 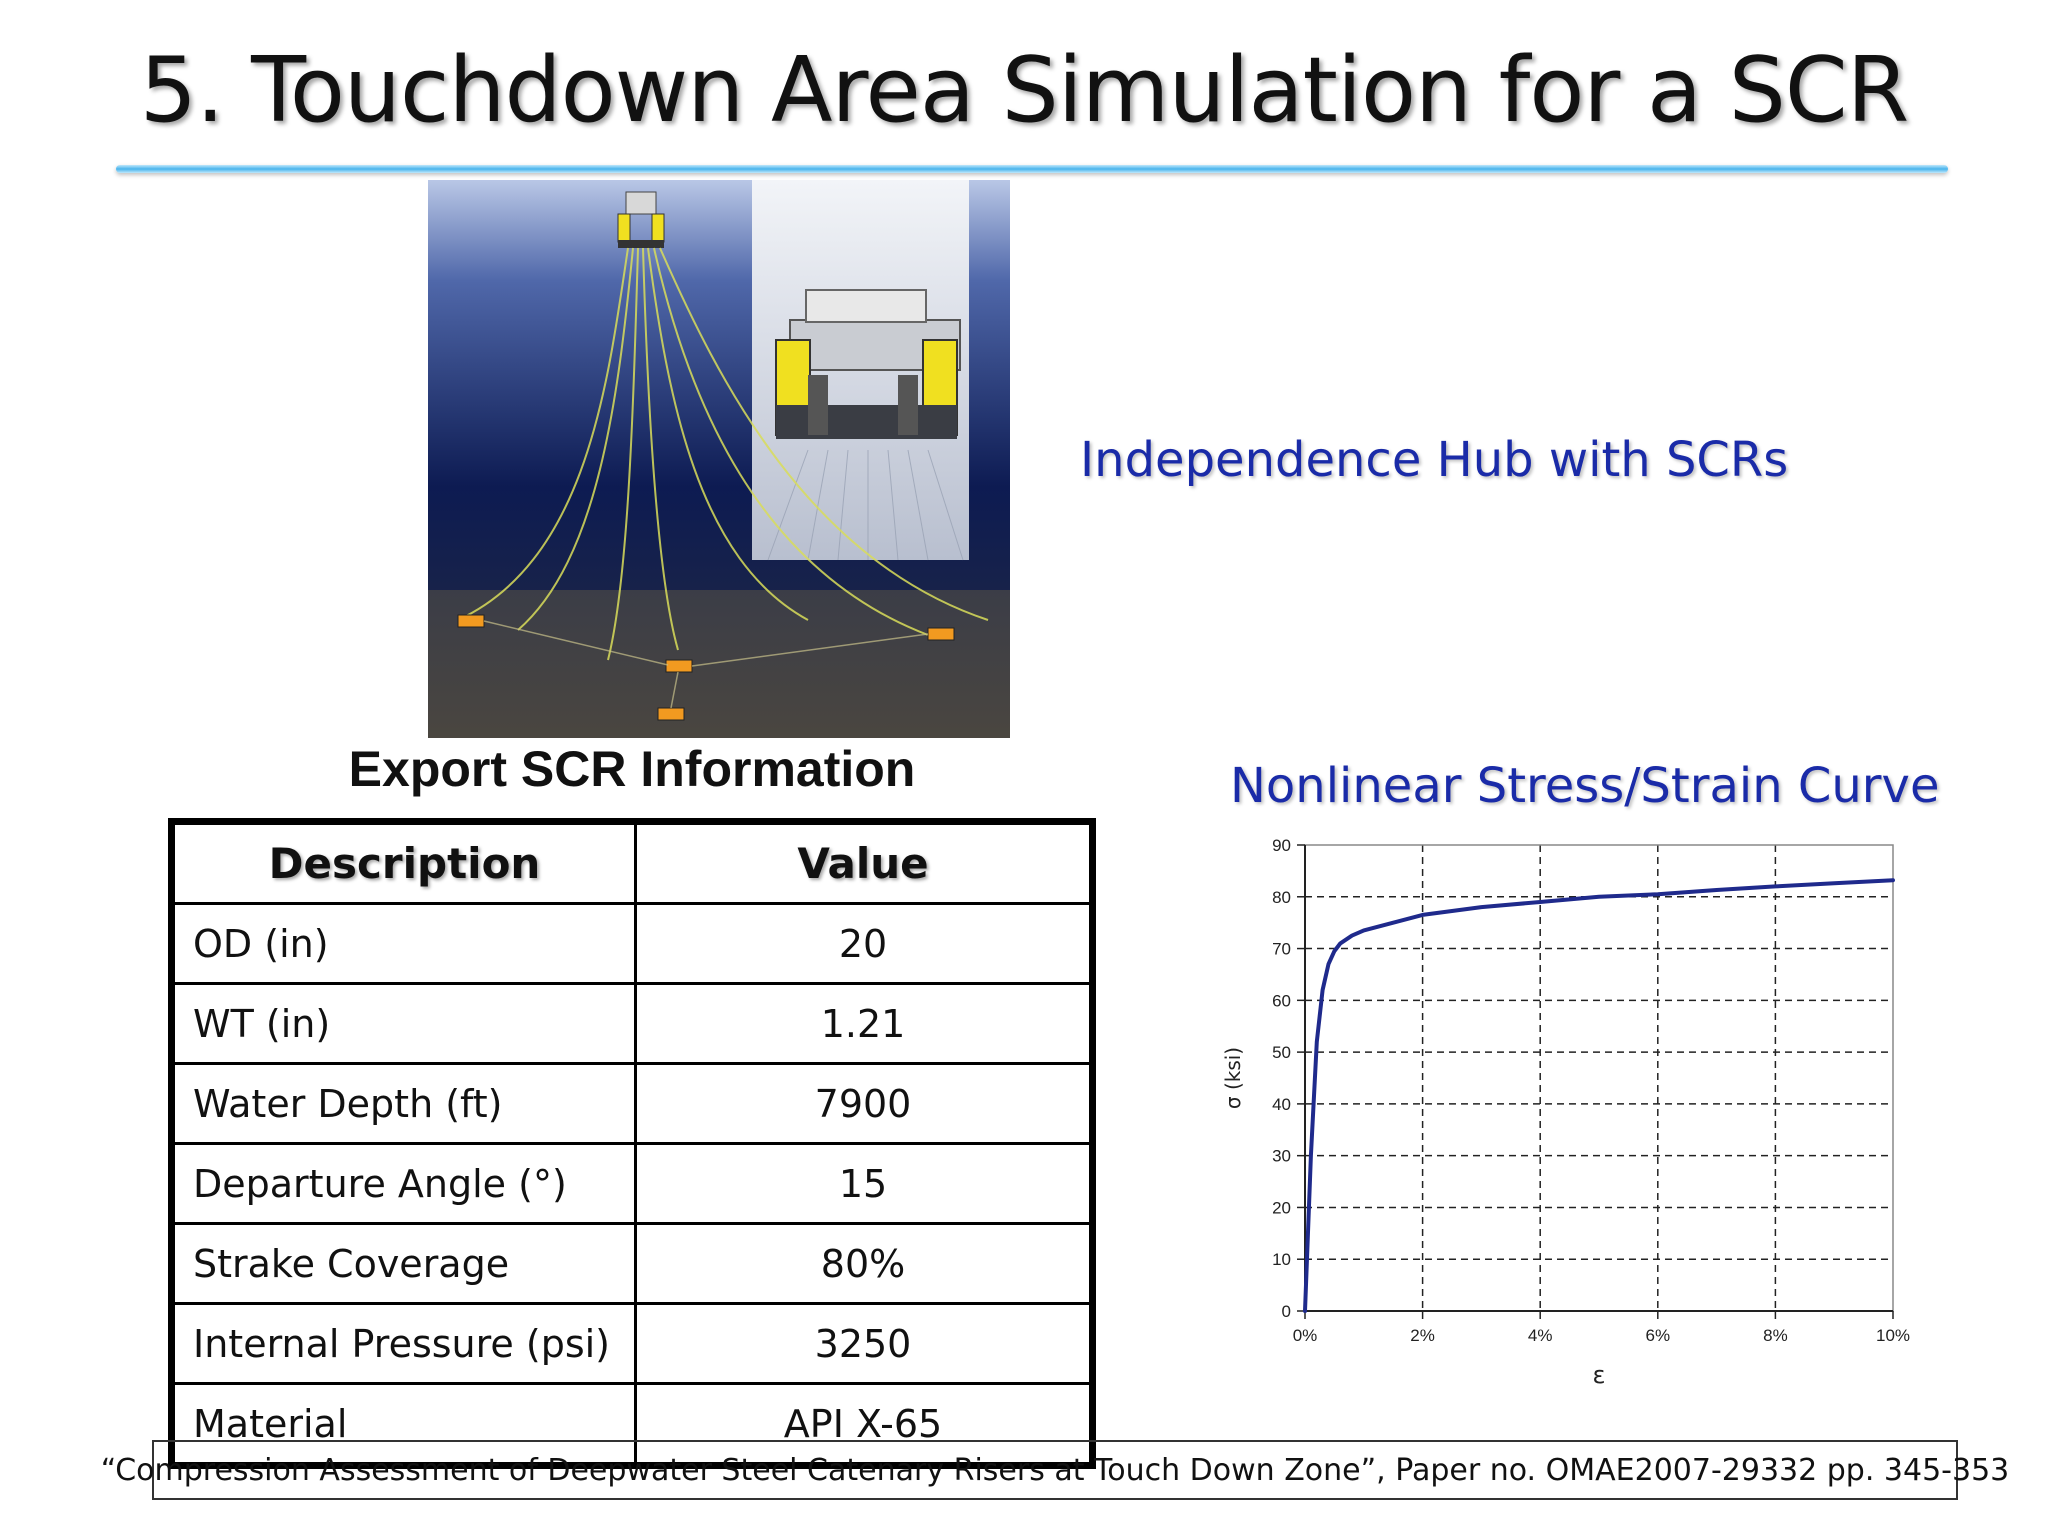 I want to click on table-row: Strake Coverage 80%, so click(x=632, y=1263).